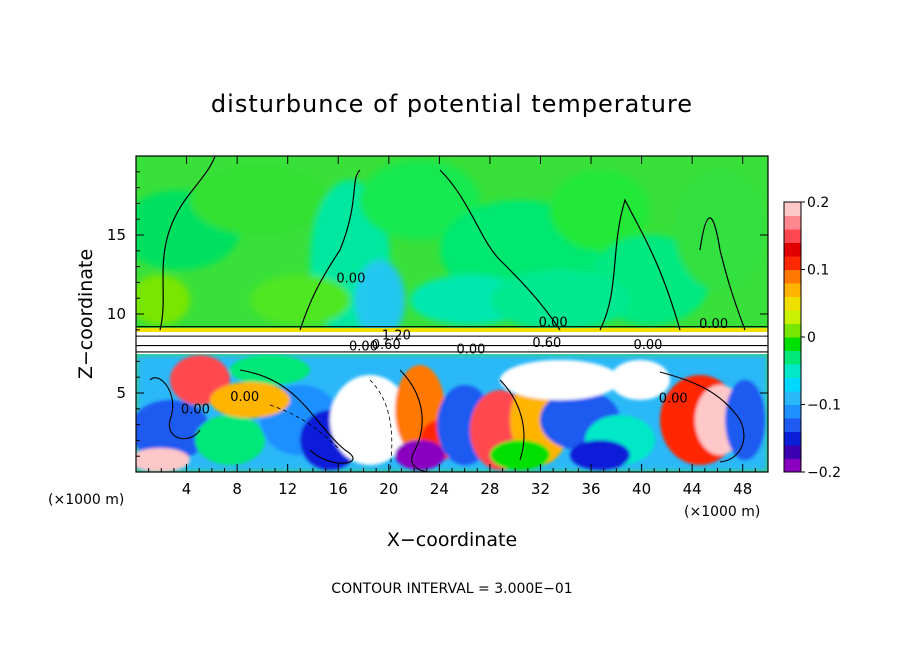 The height and width of the screenshot is (654, 904). Describe the element at coordinates (452, 540) in the screenshot. I see `x-axis-label: X−coordinate` at that location.